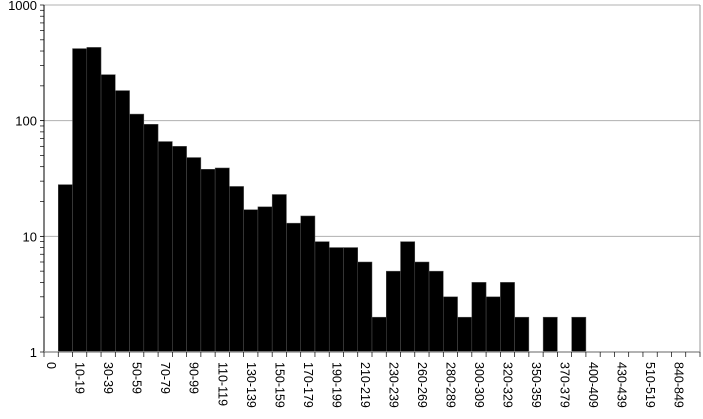 This screenshot has width=703, height=419. I want to click on x-tick-label: 190-199, so click(336, 385).